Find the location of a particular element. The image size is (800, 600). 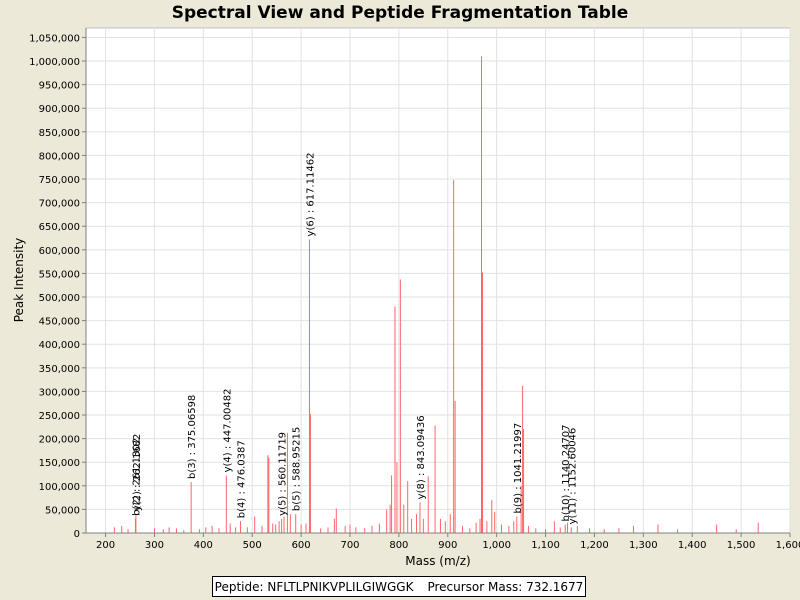

y-tick-label: 400,000 is located at coordinates (59, 345).